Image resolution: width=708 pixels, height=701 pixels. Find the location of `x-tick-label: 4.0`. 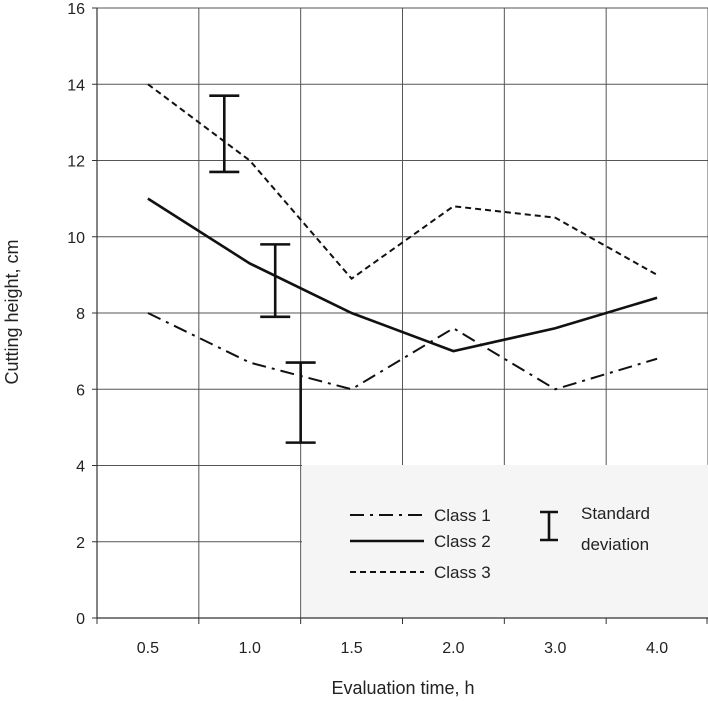

x-tick-label: 4.0 is located at coordinates (657, 648).